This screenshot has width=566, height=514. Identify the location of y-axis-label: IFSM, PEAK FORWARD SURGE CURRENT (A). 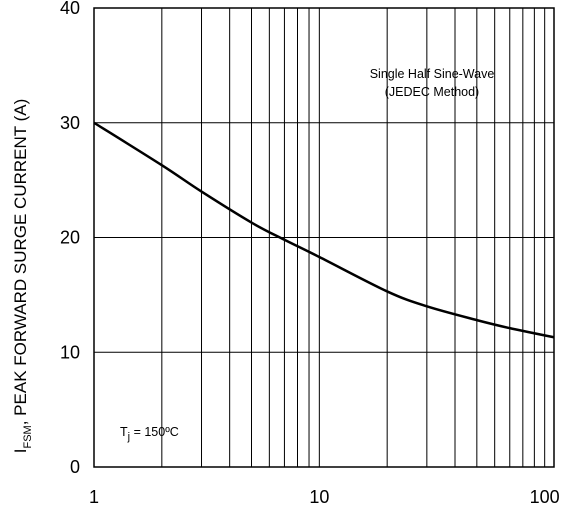
(22, 276).